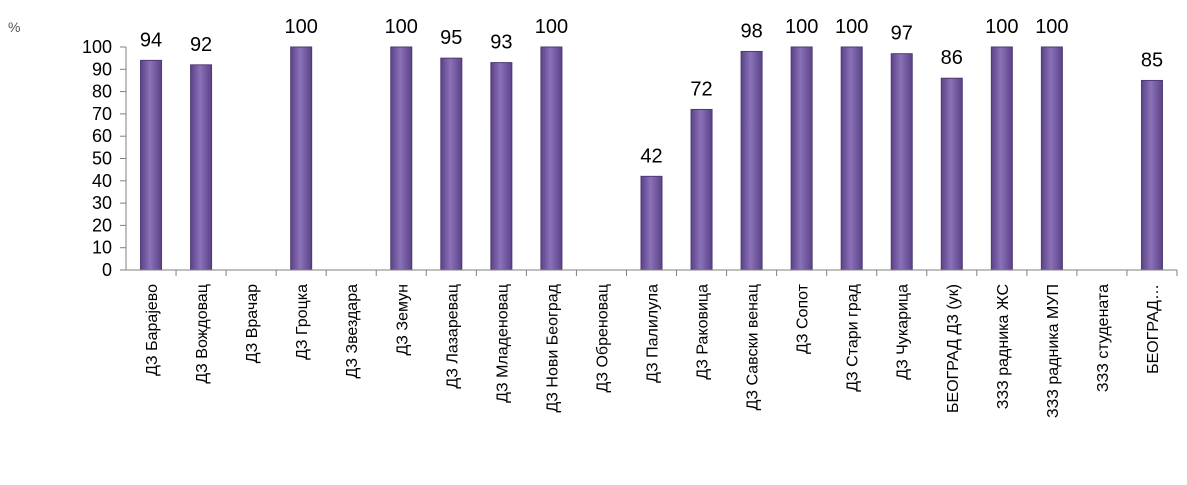 The height and width of the screenshot is (485, 1187). I want to click on data-label: 85, so click(1152, 60).